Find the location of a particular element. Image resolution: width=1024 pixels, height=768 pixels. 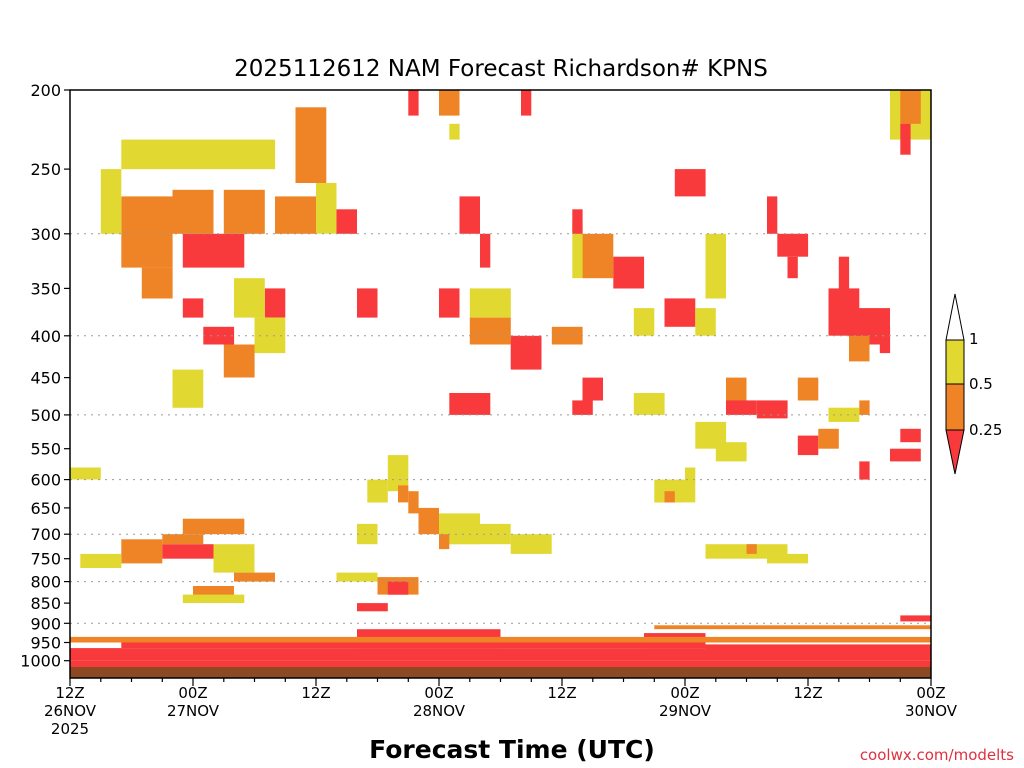

y-tick-label: 450 is located at coordinates (45, 378).